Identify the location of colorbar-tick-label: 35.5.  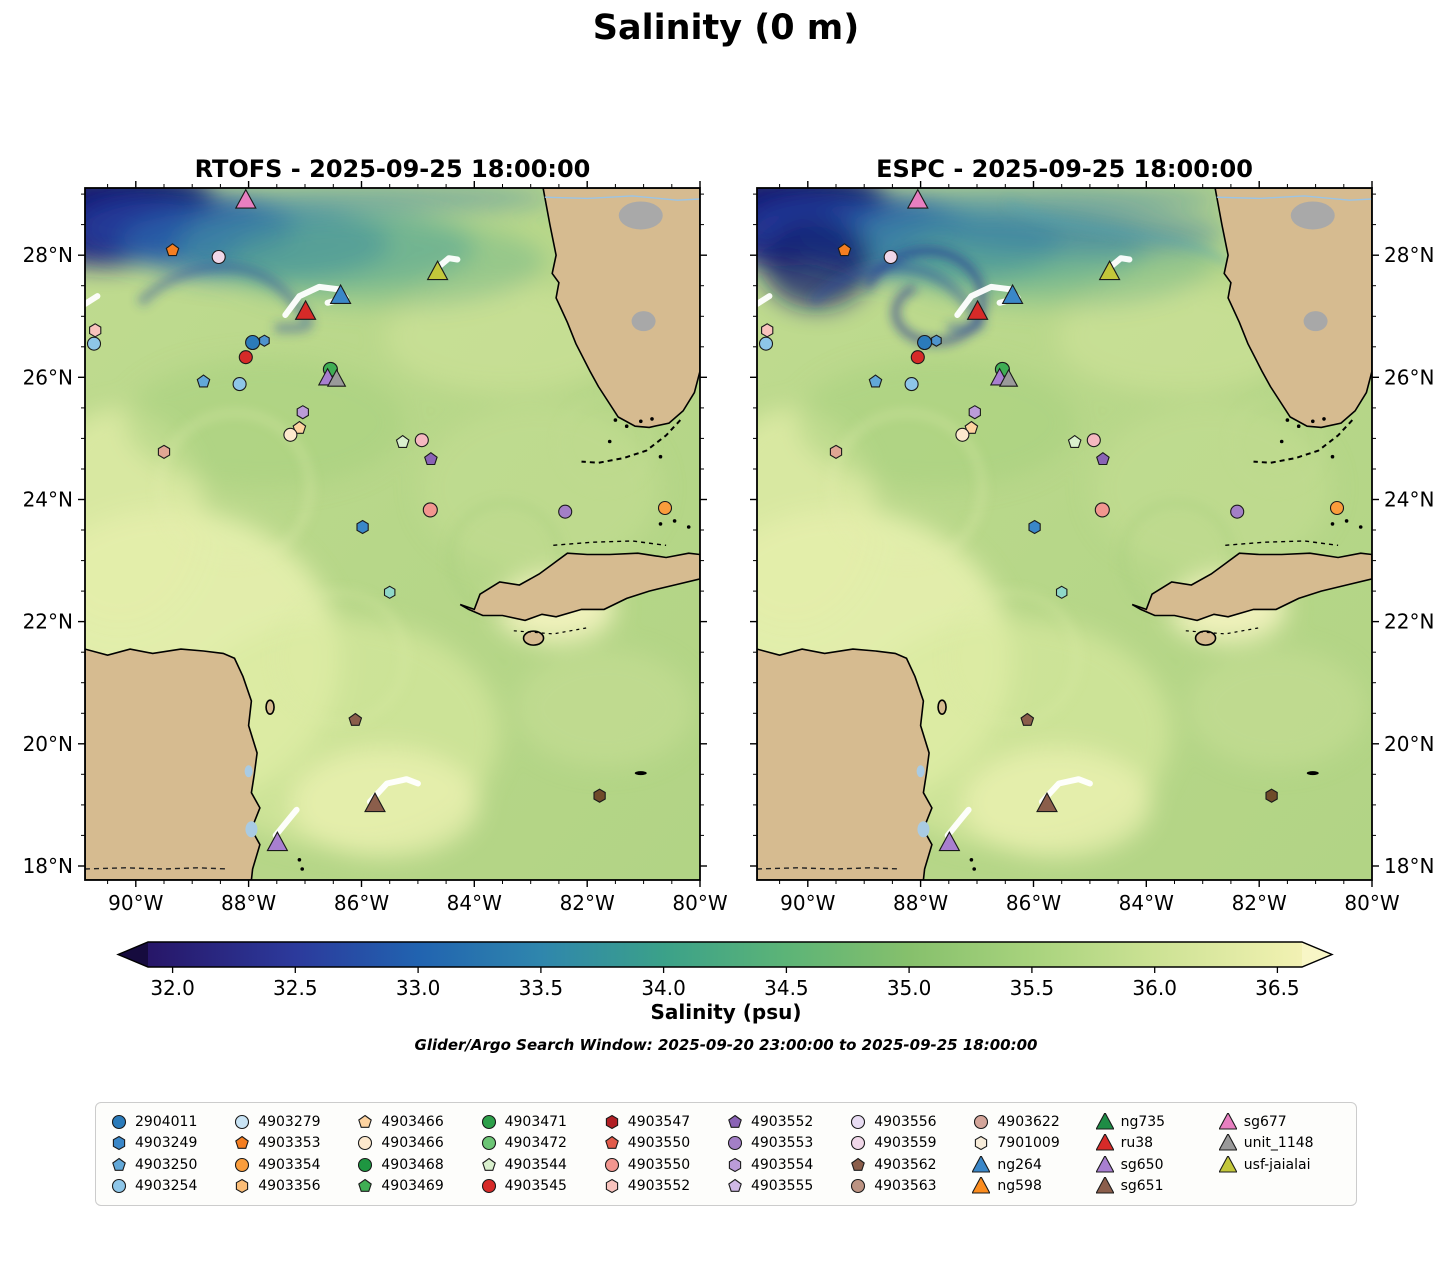
(1032, 988).